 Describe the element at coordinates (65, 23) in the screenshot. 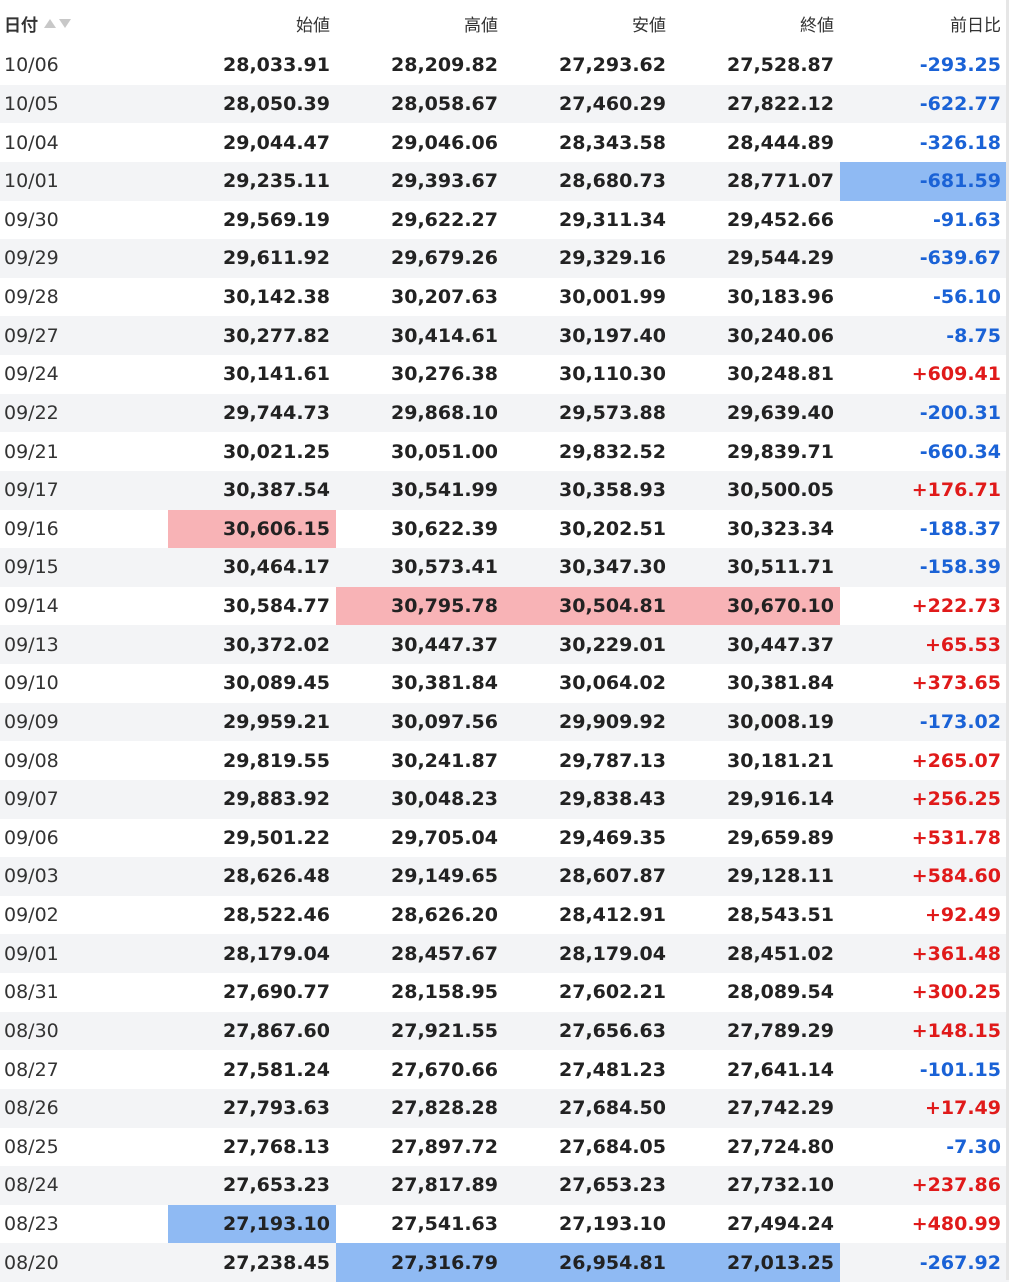

I see `sort-descending-icon` at that location.